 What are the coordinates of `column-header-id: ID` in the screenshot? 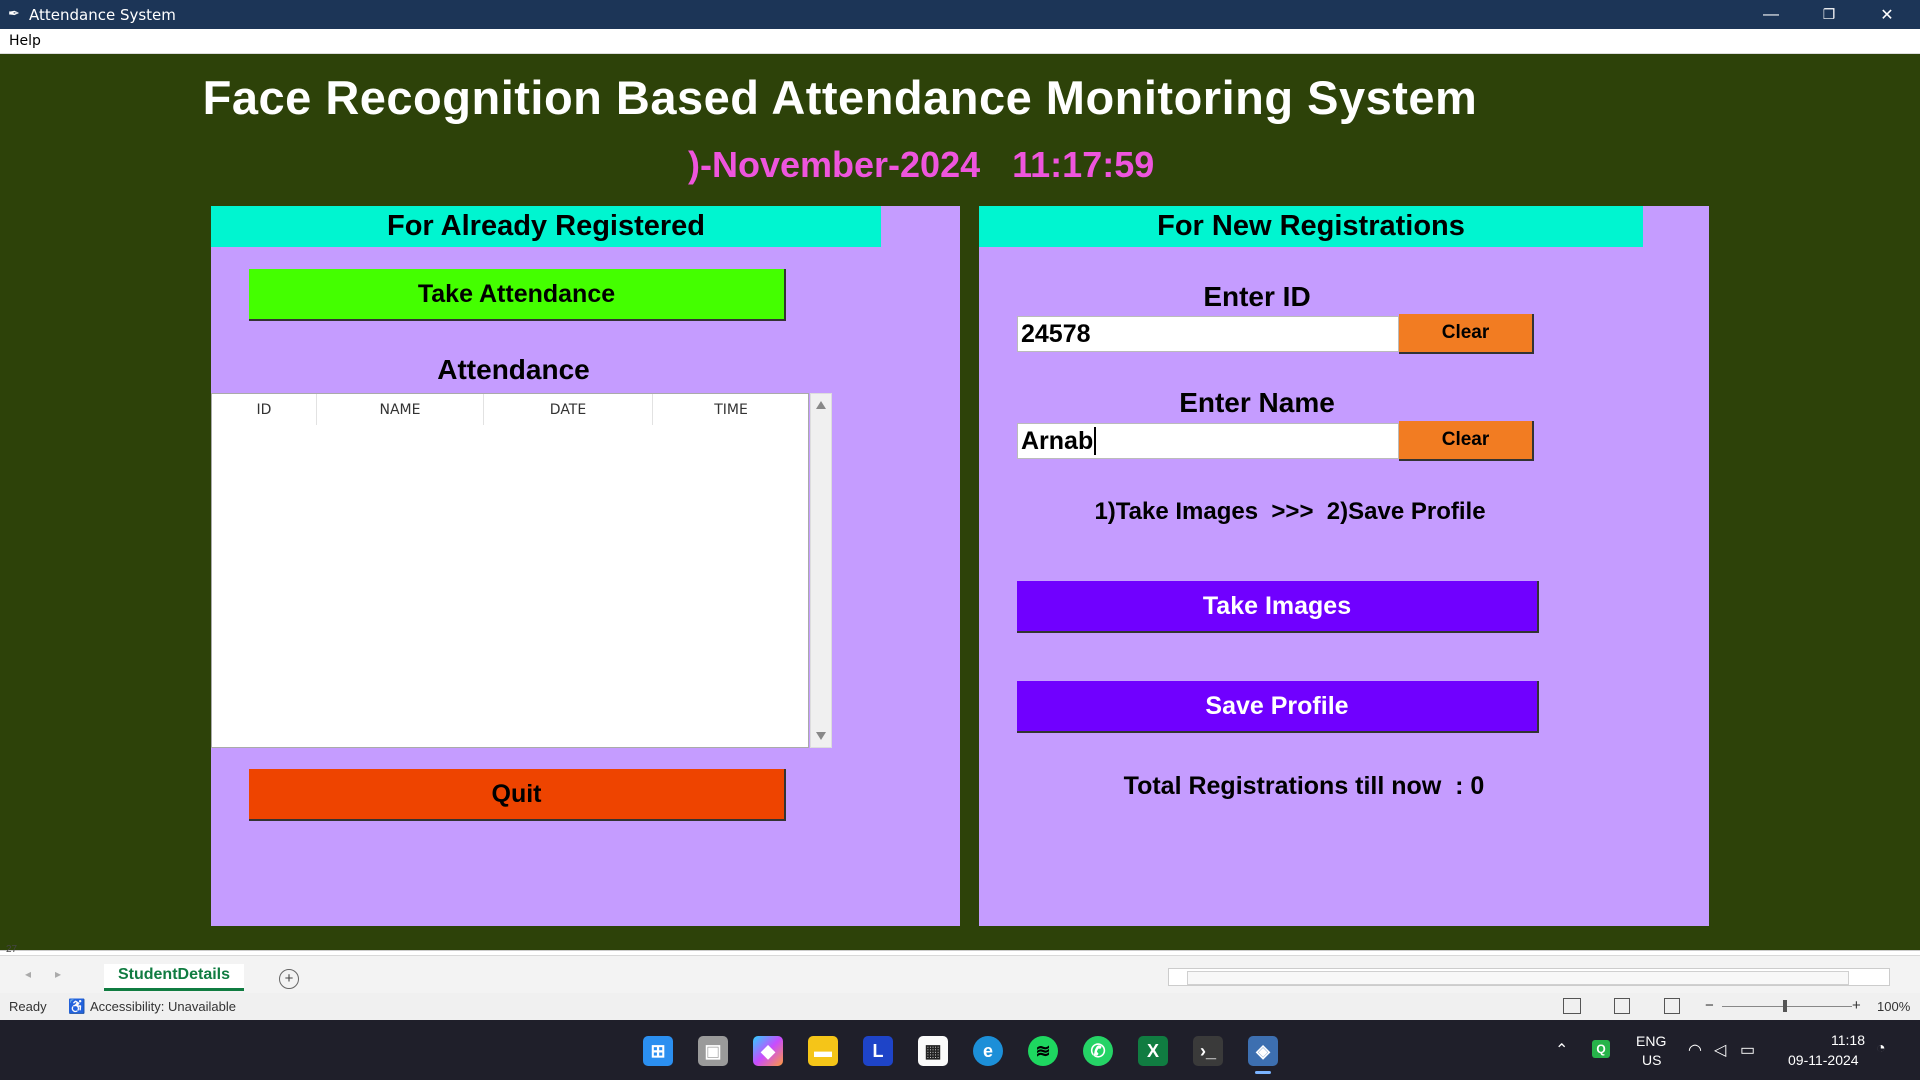 It's located at (264, 409).